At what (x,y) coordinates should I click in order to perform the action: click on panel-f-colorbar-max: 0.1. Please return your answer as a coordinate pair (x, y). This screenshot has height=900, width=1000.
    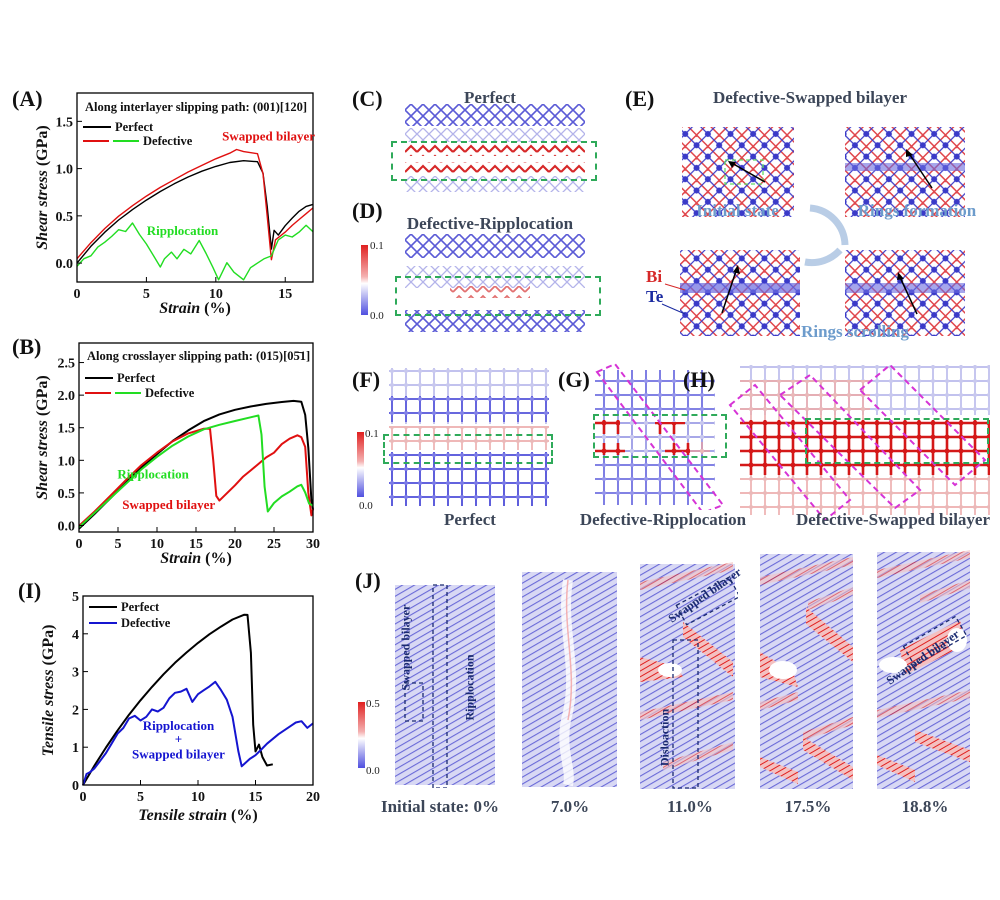
    Looking at the image, I should click on (372, 434).